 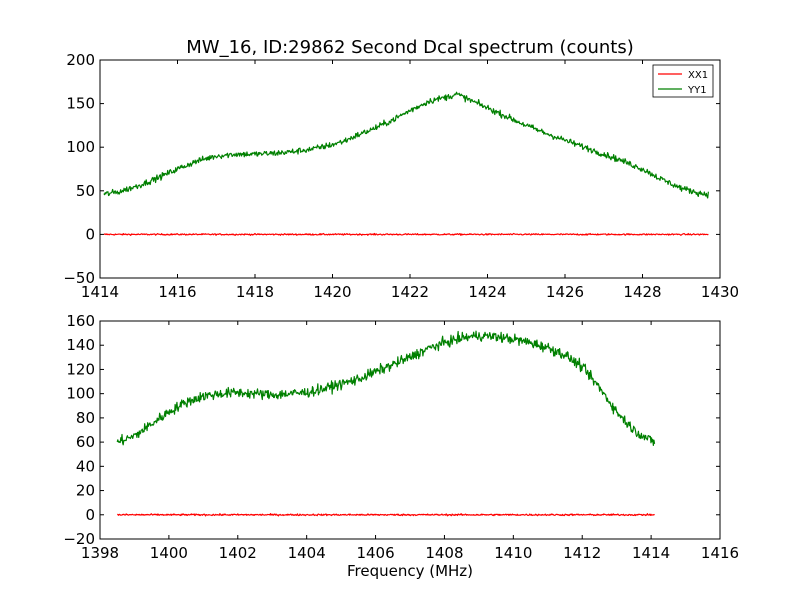 I want to click on x-tick-label: 1426, so click(x=565, y=292).